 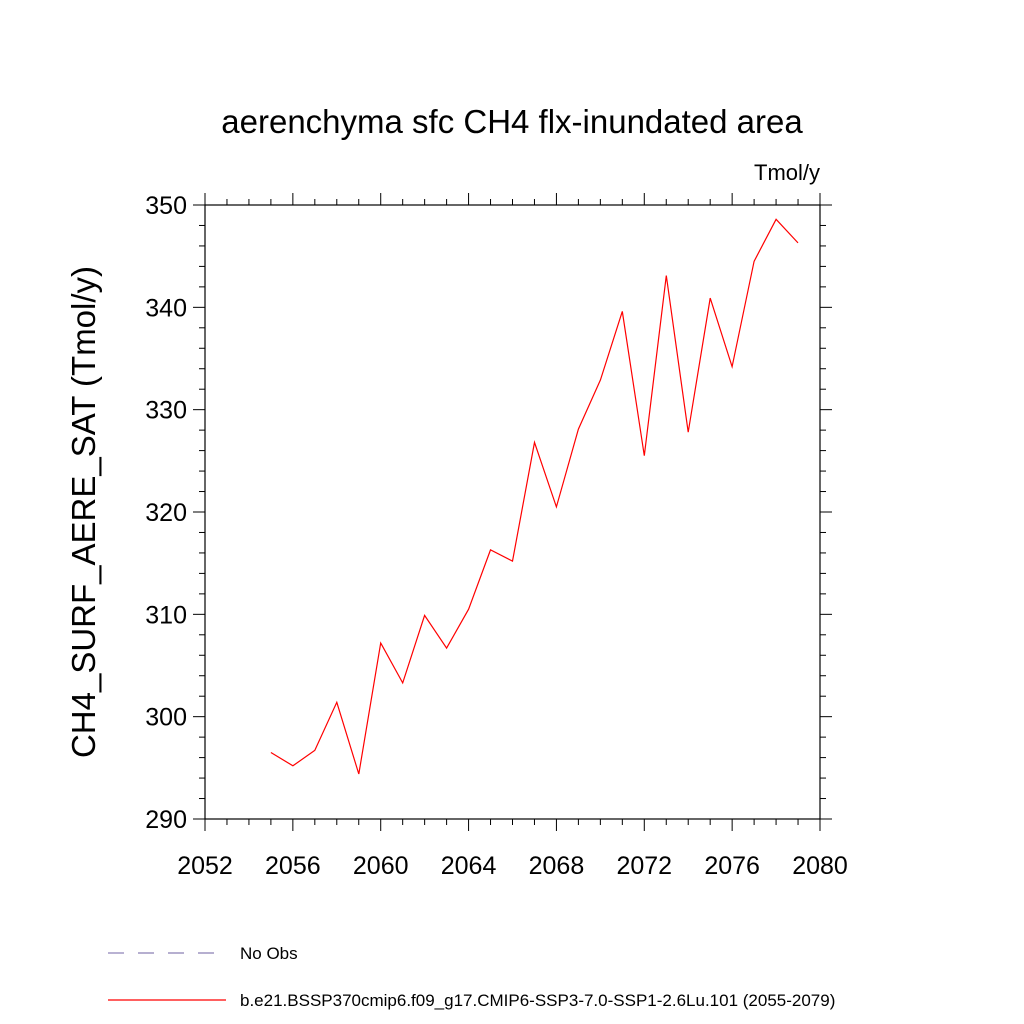 What do you see at coordinates (166, 206) in the screenshot?
I see `y-tick-label: 350` at bounding box center [166, 206].